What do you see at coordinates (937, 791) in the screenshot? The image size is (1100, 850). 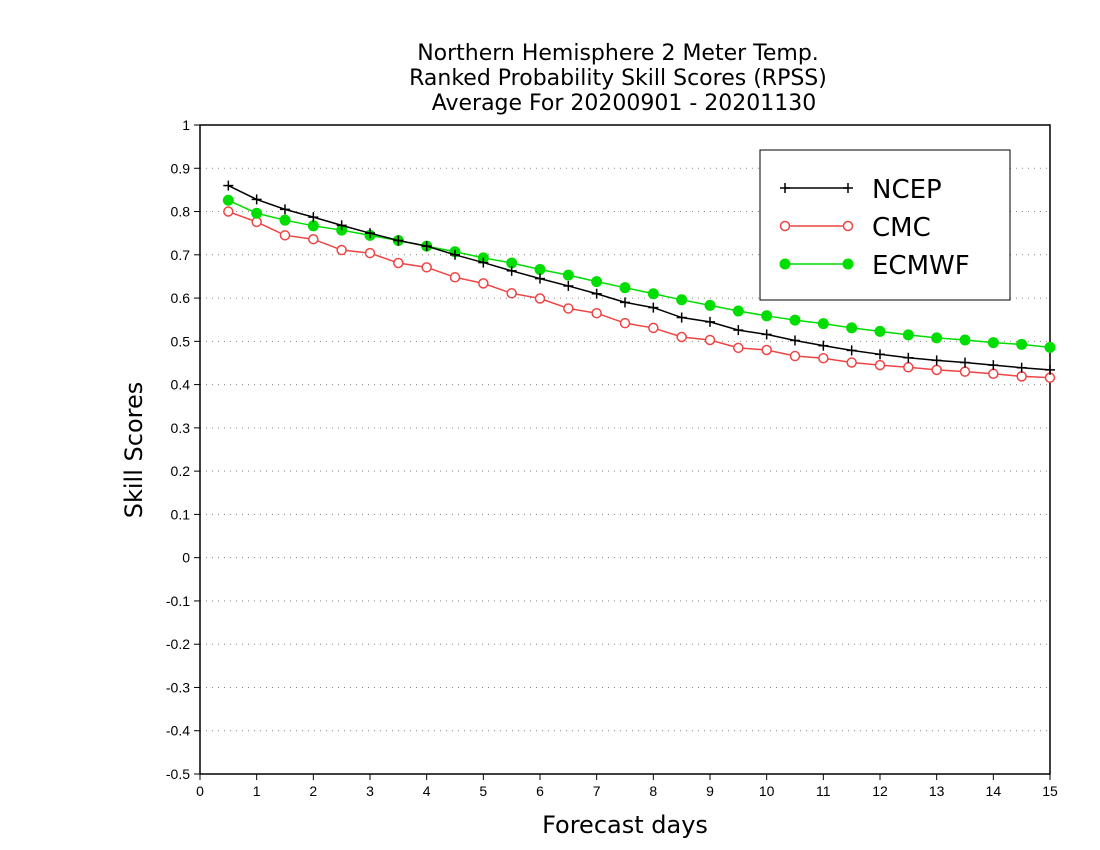 I see `x-tick-label: 13` at bounding box center [937, 791].